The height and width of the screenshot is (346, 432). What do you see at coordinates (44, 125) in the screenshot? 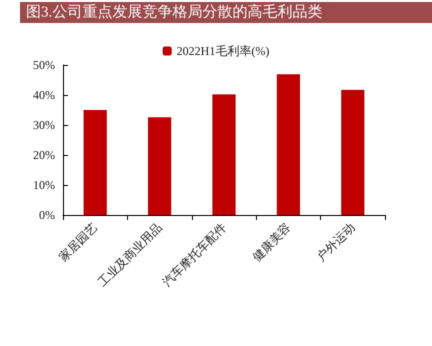
I see `y-tick-label: 30%` at bounding box center [44, 125].